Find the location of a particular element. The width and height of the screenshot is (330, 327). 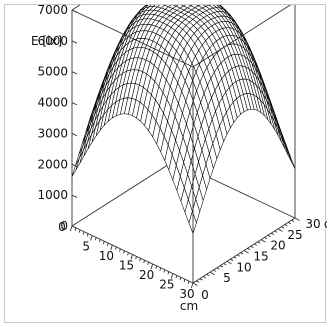

x-tick-label: 0 is located at coordinates (62, 227).